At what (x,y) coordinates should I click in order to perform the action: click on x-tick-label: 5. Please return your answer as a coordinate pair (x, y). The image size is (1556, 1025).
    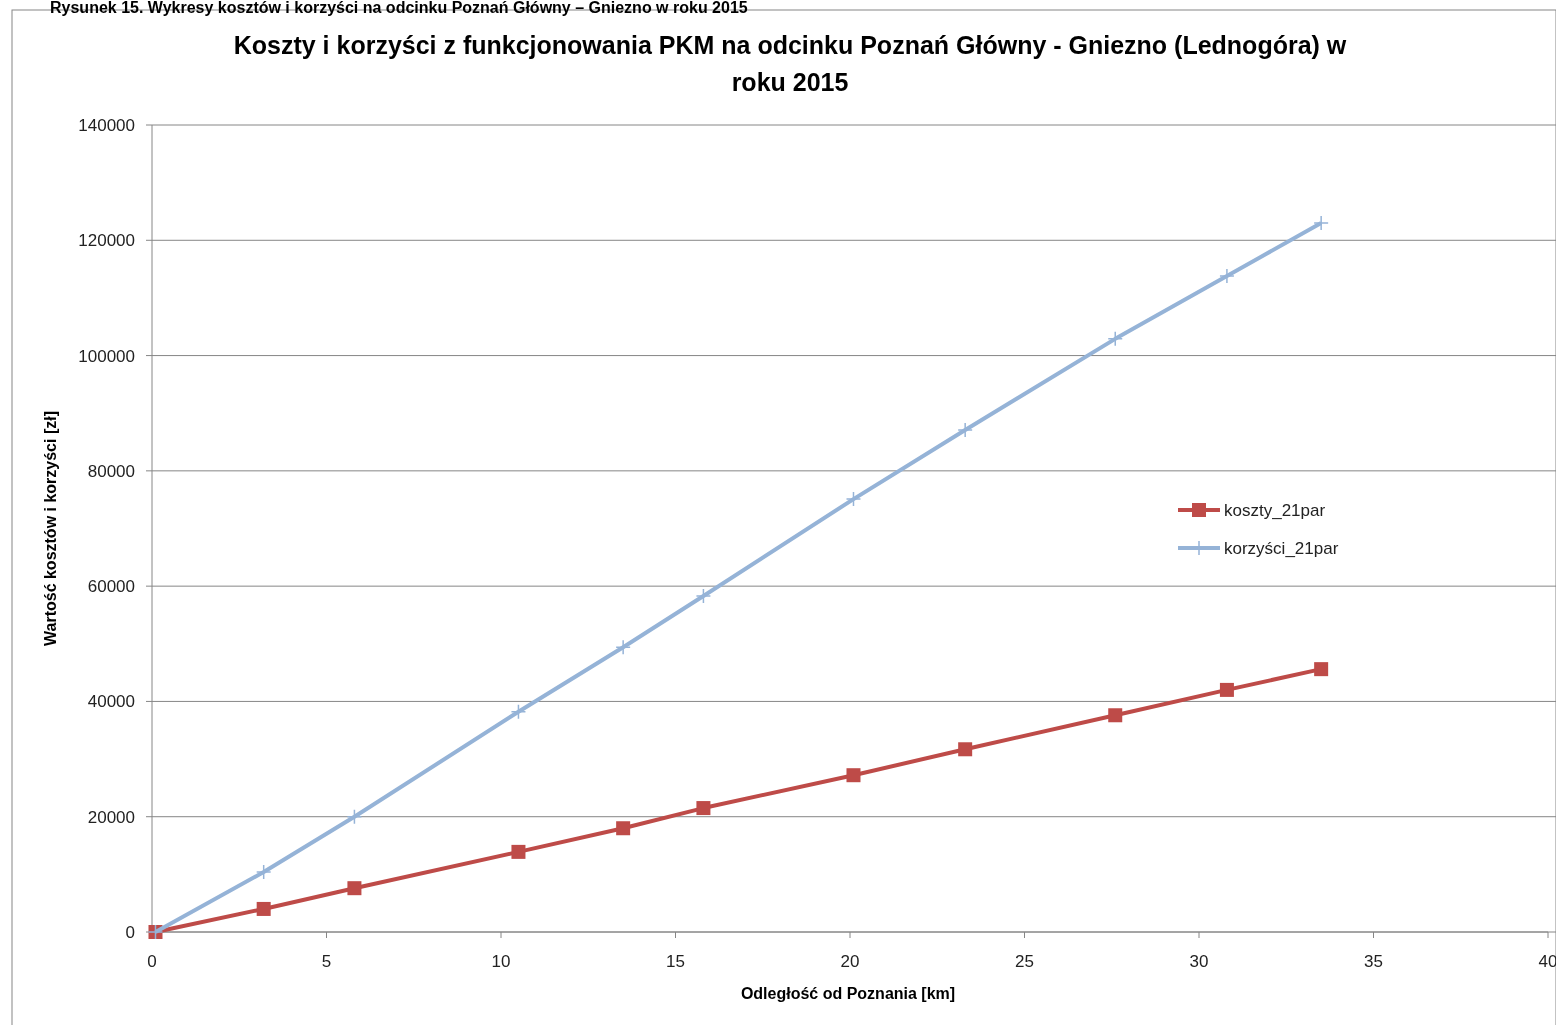
    Looking at the image, I should click on (326, 961).